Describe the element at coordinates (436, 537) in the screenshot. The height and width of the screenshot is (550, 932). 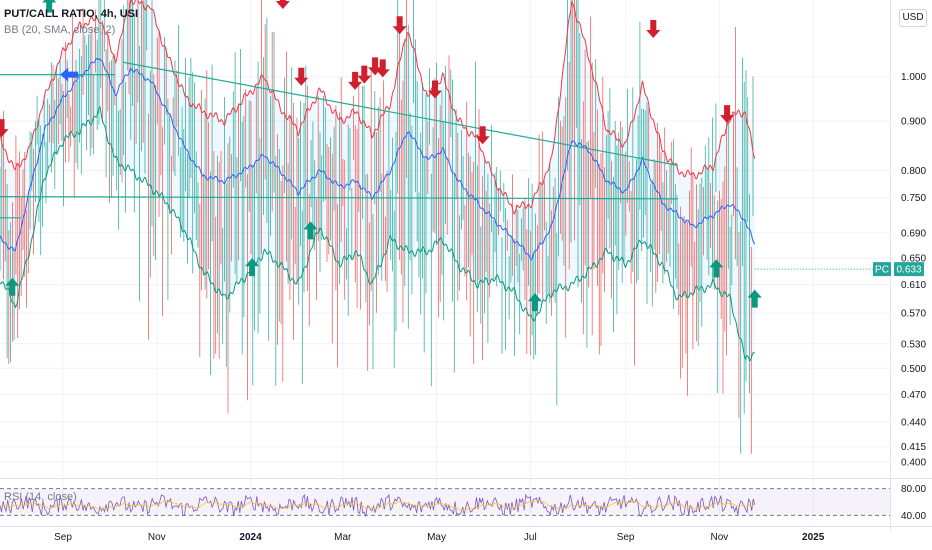
I see `x-tick-label: May` at that location.